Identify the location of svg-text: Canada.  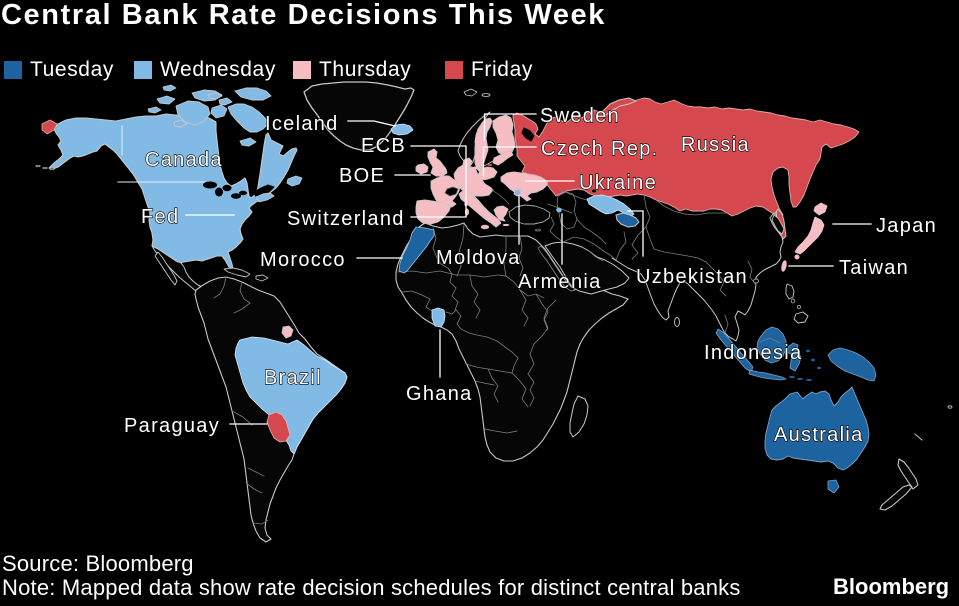
(184, 160).